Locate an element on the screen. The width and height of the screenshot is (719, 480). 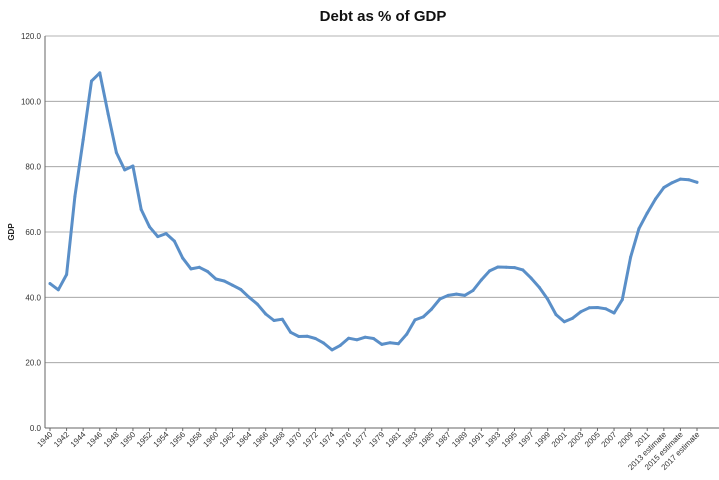
x-tick-label: 1950 is located at coordinates (127, 439).